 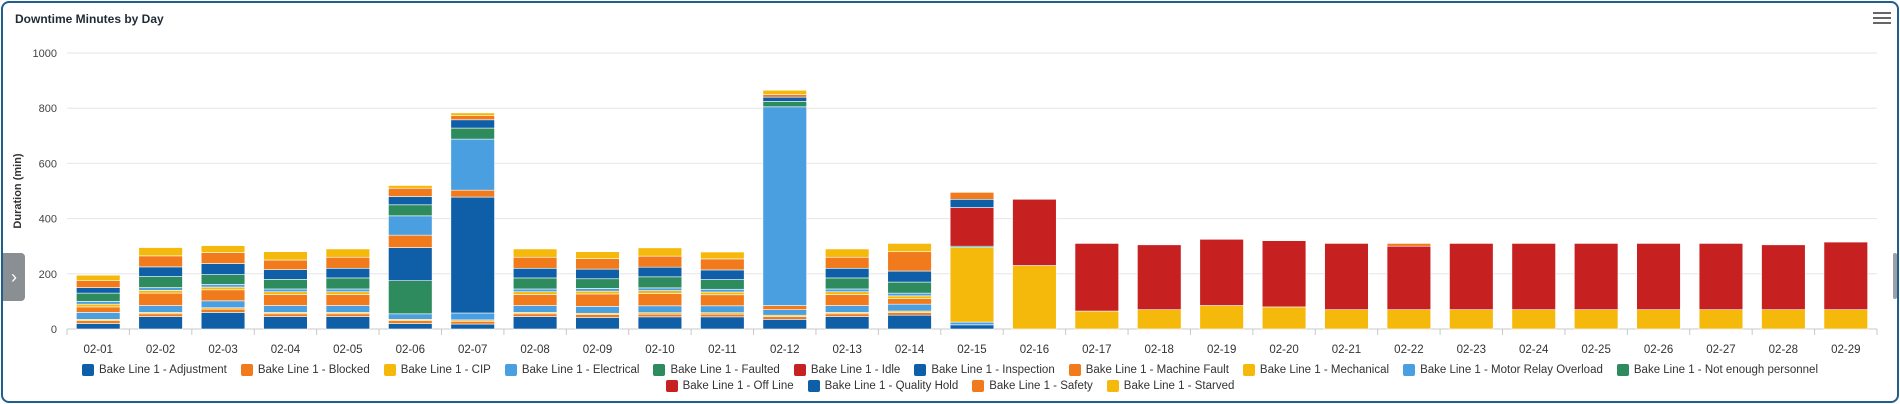 What do you see at coordinates (1726, 370) in the screenshot?
I see `legend-label: Bake Line 1 - Not enough personnel` at bounding box center [1726, 370].